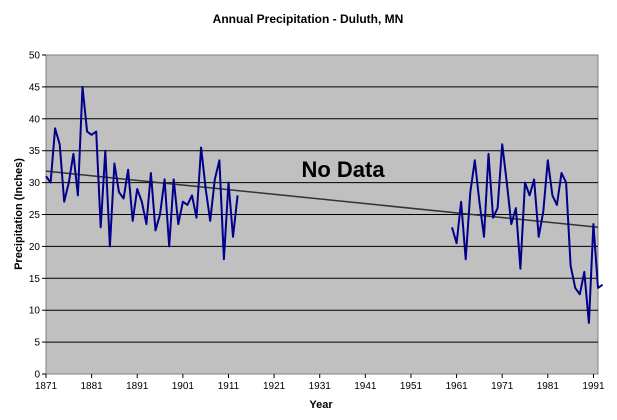 The image size is (617, 420). What do you see at coordinates (593, 386) in the screenshot?
I see `x-tick-label: 1991` at bounding box center [593, 386].